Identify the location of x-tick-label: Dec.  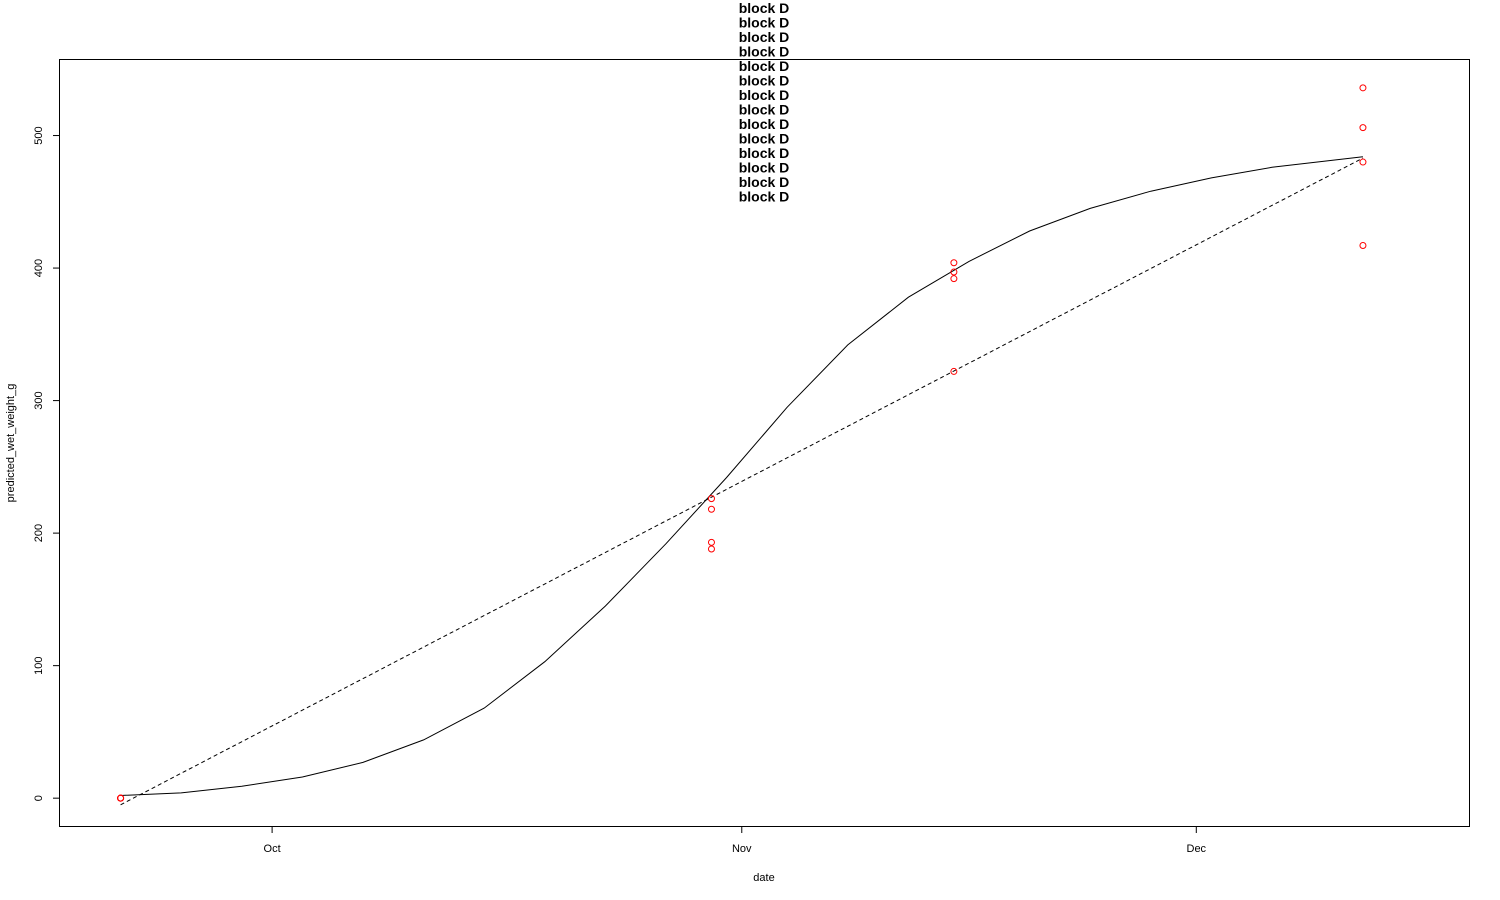
(1197, 849).